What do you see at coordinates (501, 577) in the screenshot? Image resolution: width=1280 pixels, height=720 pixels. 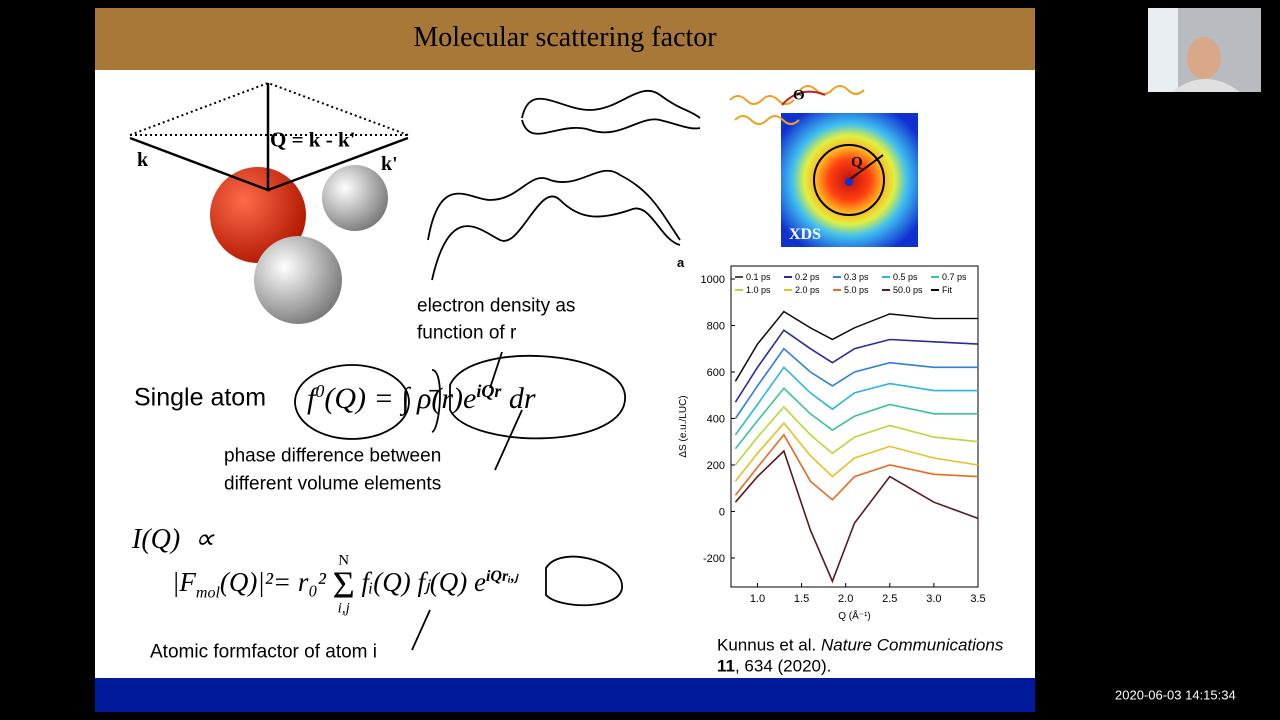 I see `formula-part: iQrᵢ,ⱼ` at bounding box center [501, 577].